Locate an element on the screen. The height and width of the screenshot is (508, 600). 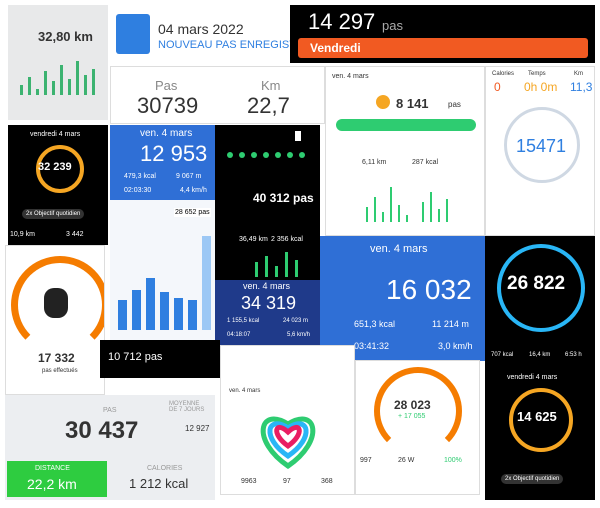
steps: 16 032 is located at coordinates (429, 289).